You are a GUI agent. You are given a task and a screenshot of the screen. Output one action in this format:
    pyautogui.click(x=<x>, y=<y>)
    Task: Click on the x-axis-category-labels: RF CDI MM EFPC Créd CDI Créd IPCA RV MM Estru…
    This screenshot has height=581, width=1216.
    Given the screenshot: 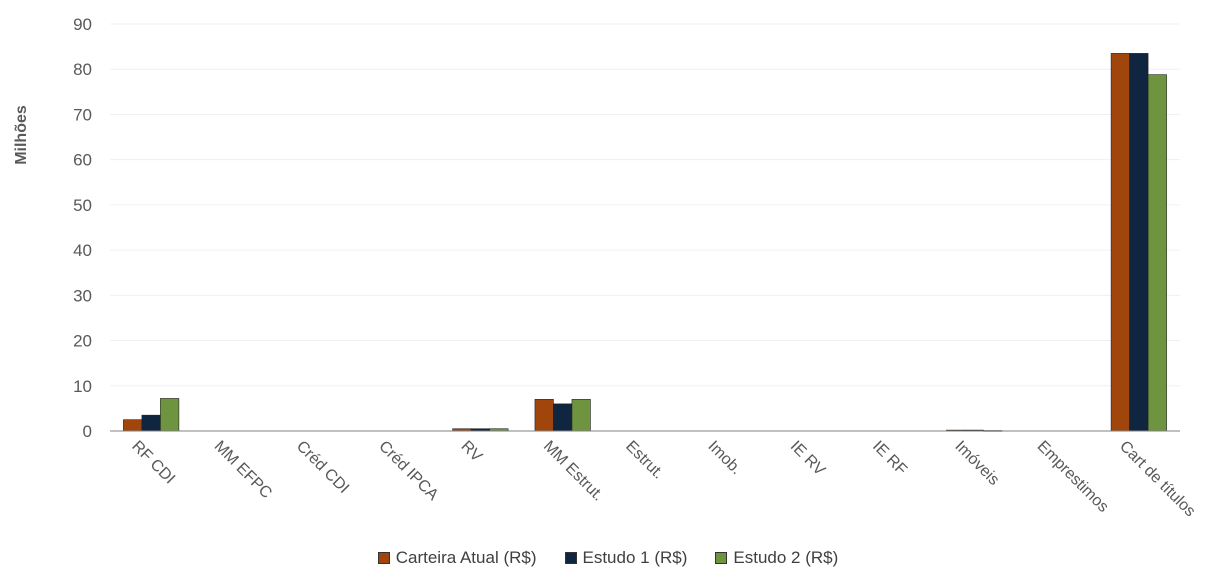 What is the action you would take?
    pyautogui.click(x=663, y=479)
    